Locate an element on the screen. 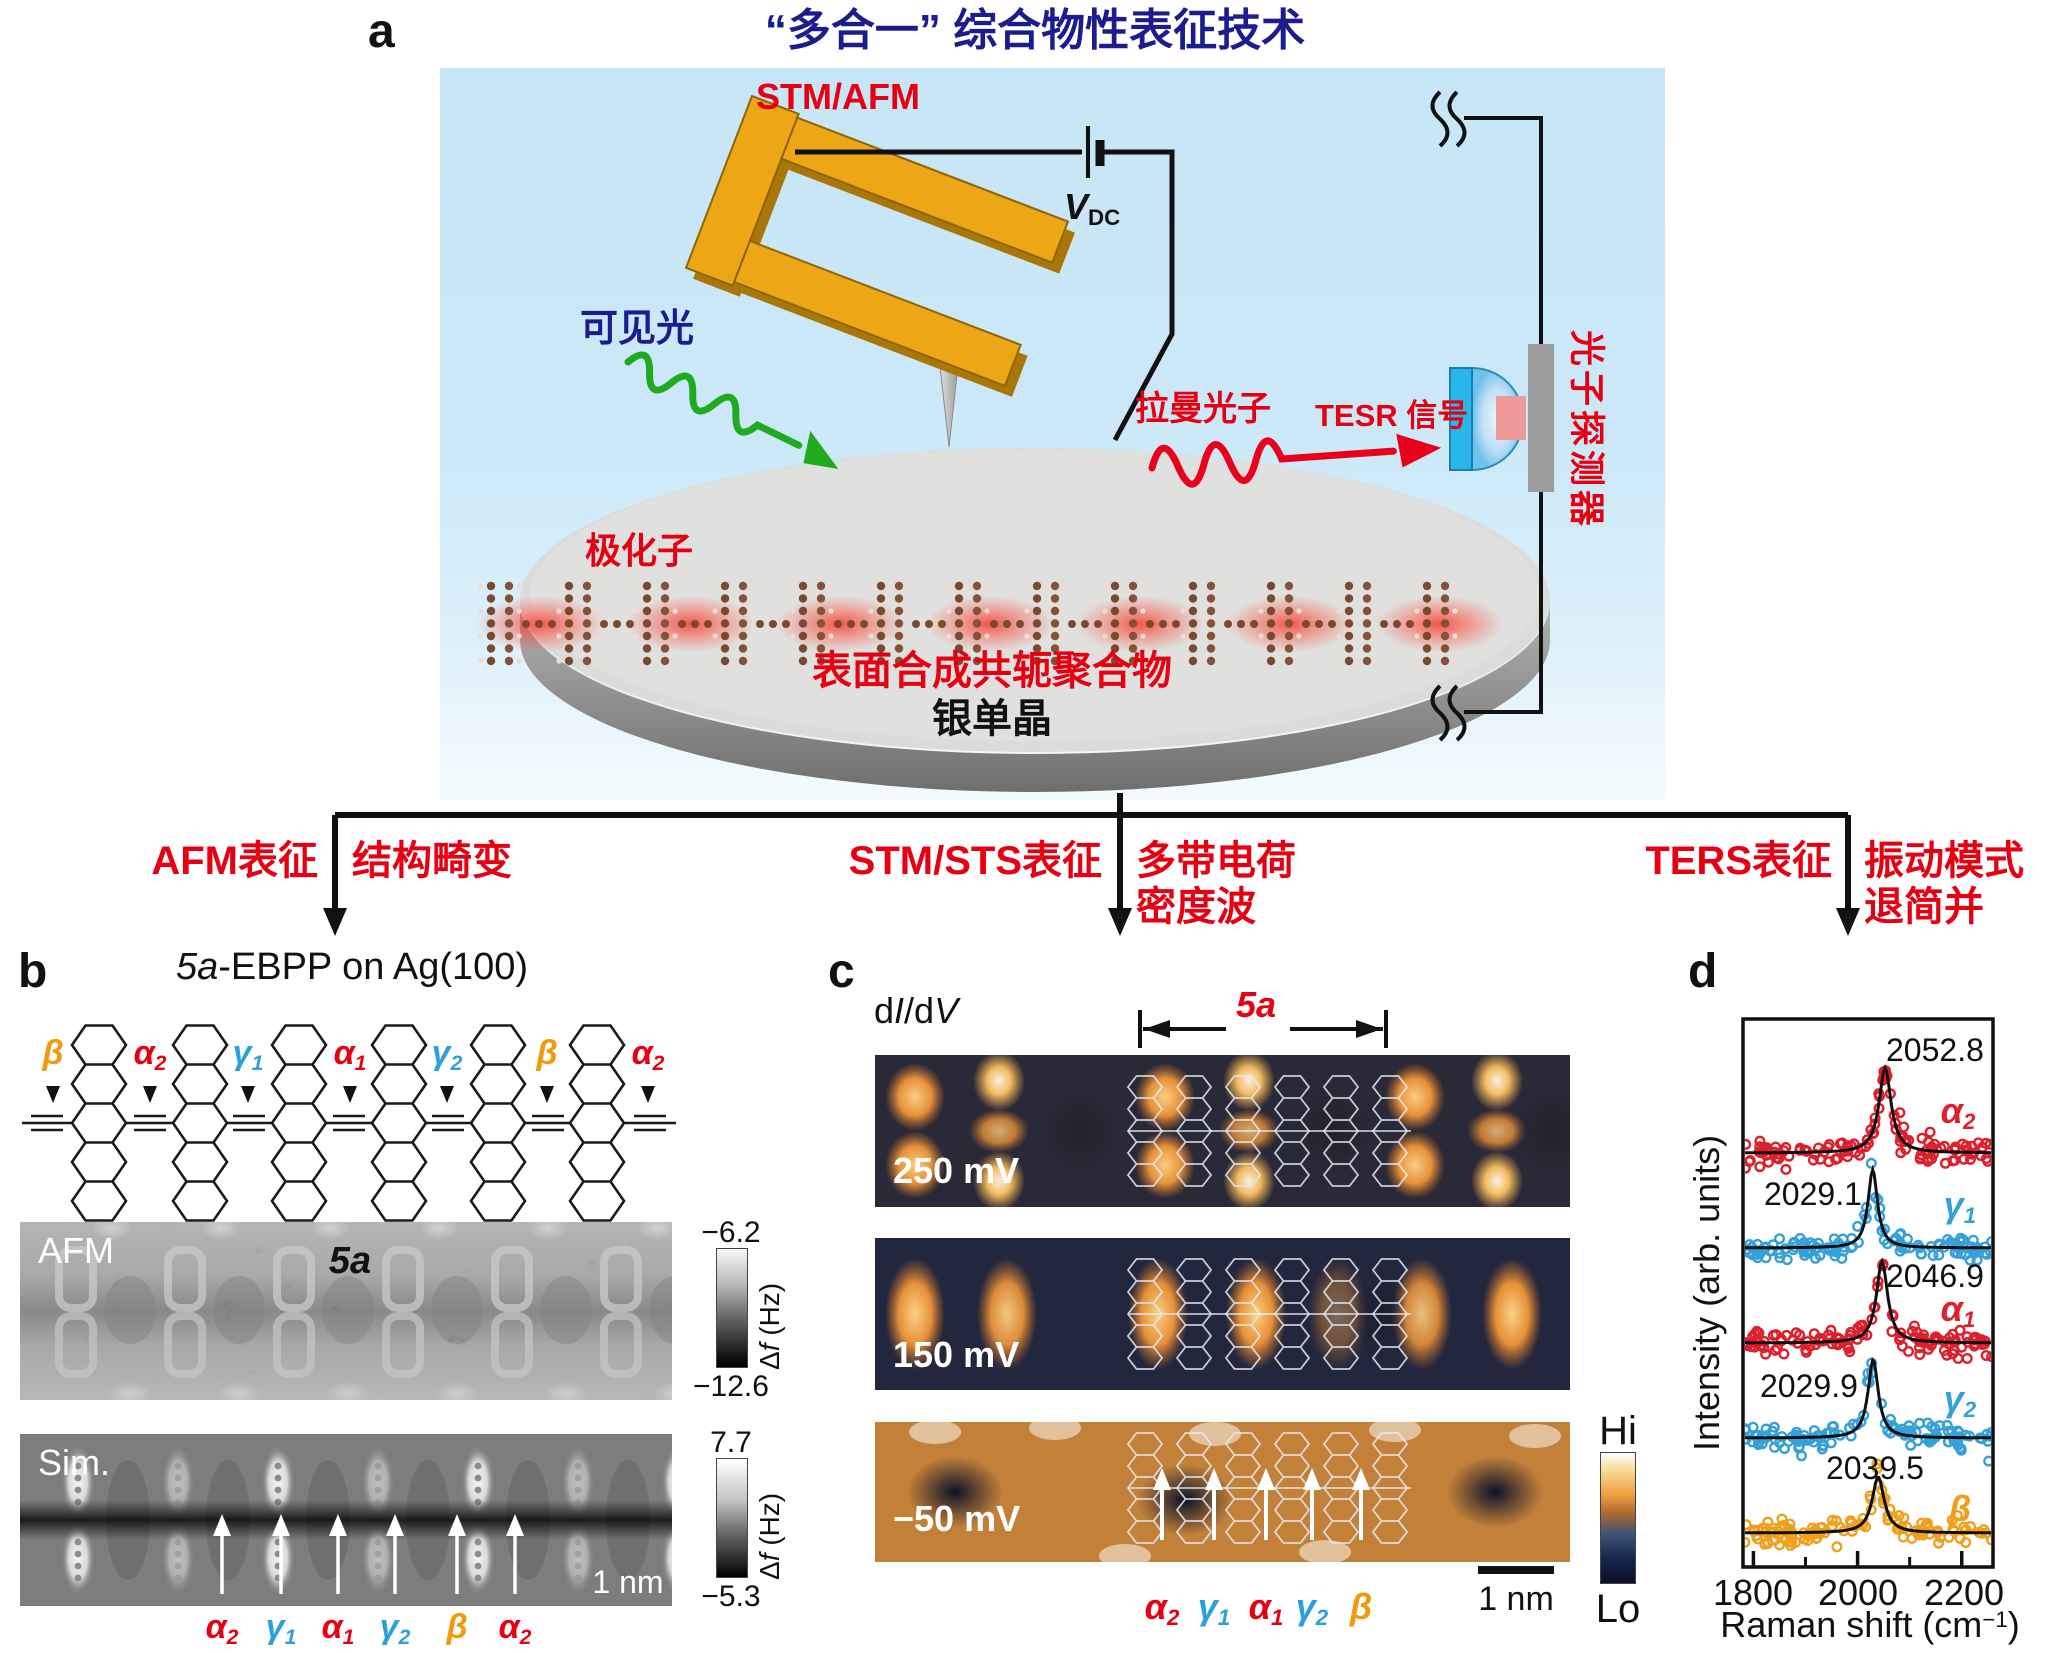 The height and width of the screenshot is (1653, 2048). polymer-label: 表面合成共轭聚合物 is located at coordinates (992, 671).